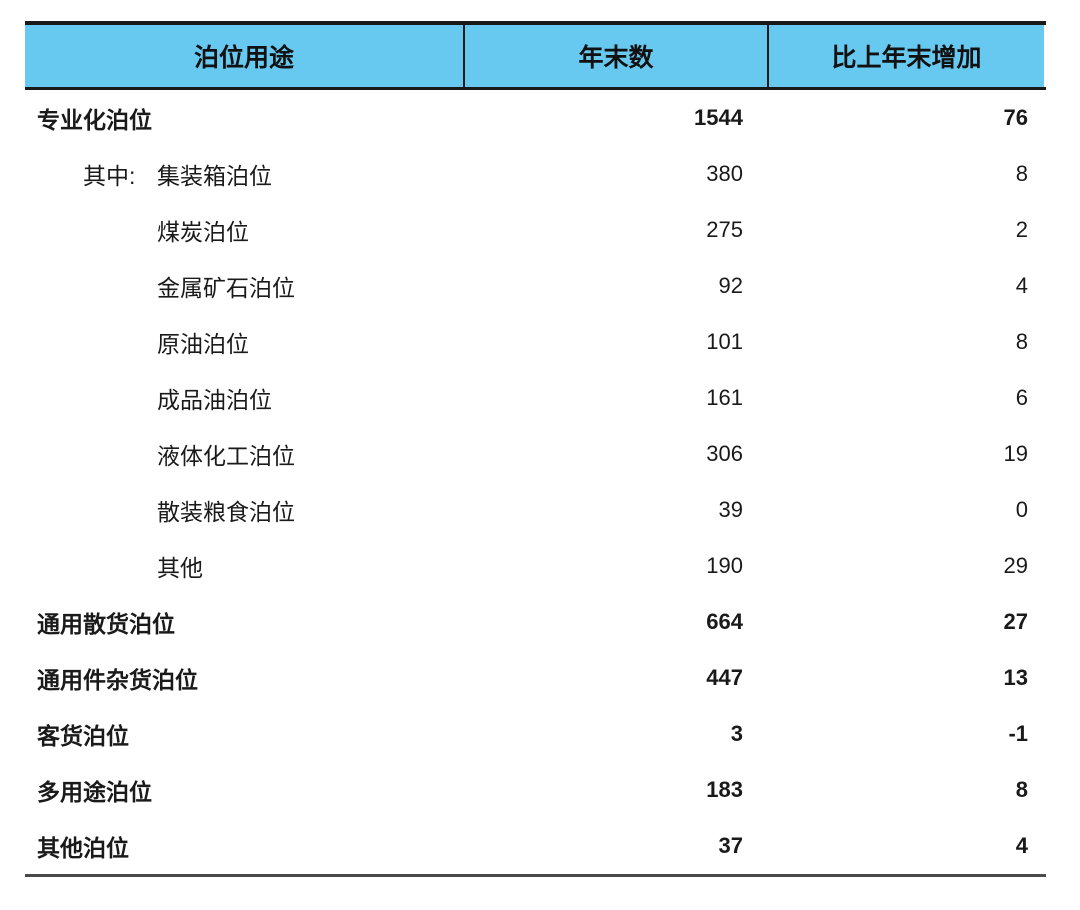 This screenshot has height=910, width=1080. What do you see at coordinates (535, 622) in the screenshot?
I see `table-row: 通用散货泊位 664 27` at bounding box center [535, 622].